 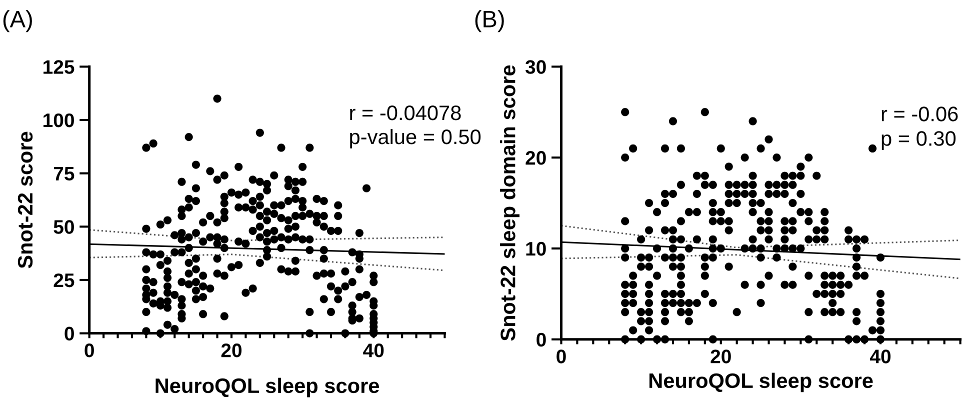 I want to click on annotation: r = -0.04078, so click(x=405, y=112).